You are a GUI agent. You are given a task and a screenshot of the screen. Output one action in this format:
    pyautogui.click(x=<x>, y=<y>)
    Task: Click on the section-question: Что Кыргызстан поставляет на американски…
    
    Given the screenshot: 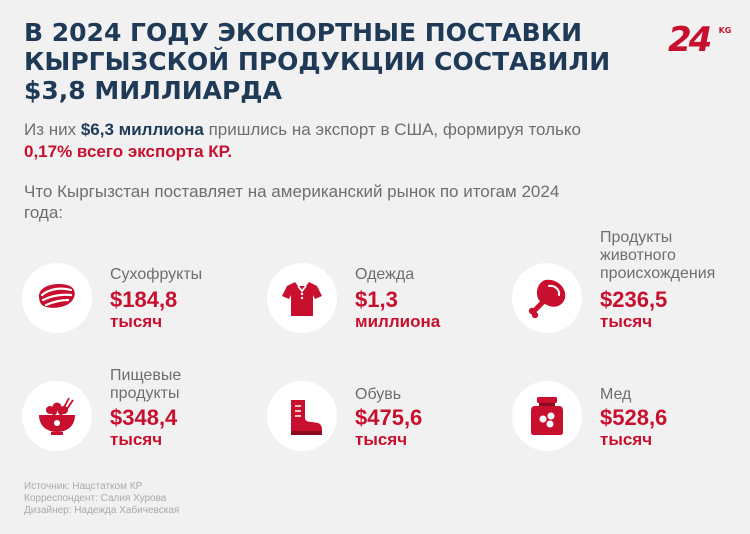 What is the action you would take?
    pyautogui.click(x=292, y=202)
    